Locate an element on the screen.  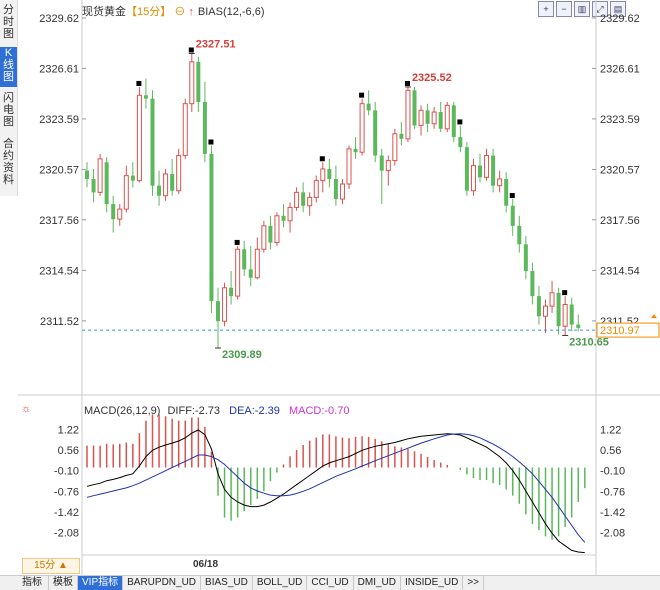
bottom-tab-barupdn: BARUPDN_UD is located at coordinates (162, 583).